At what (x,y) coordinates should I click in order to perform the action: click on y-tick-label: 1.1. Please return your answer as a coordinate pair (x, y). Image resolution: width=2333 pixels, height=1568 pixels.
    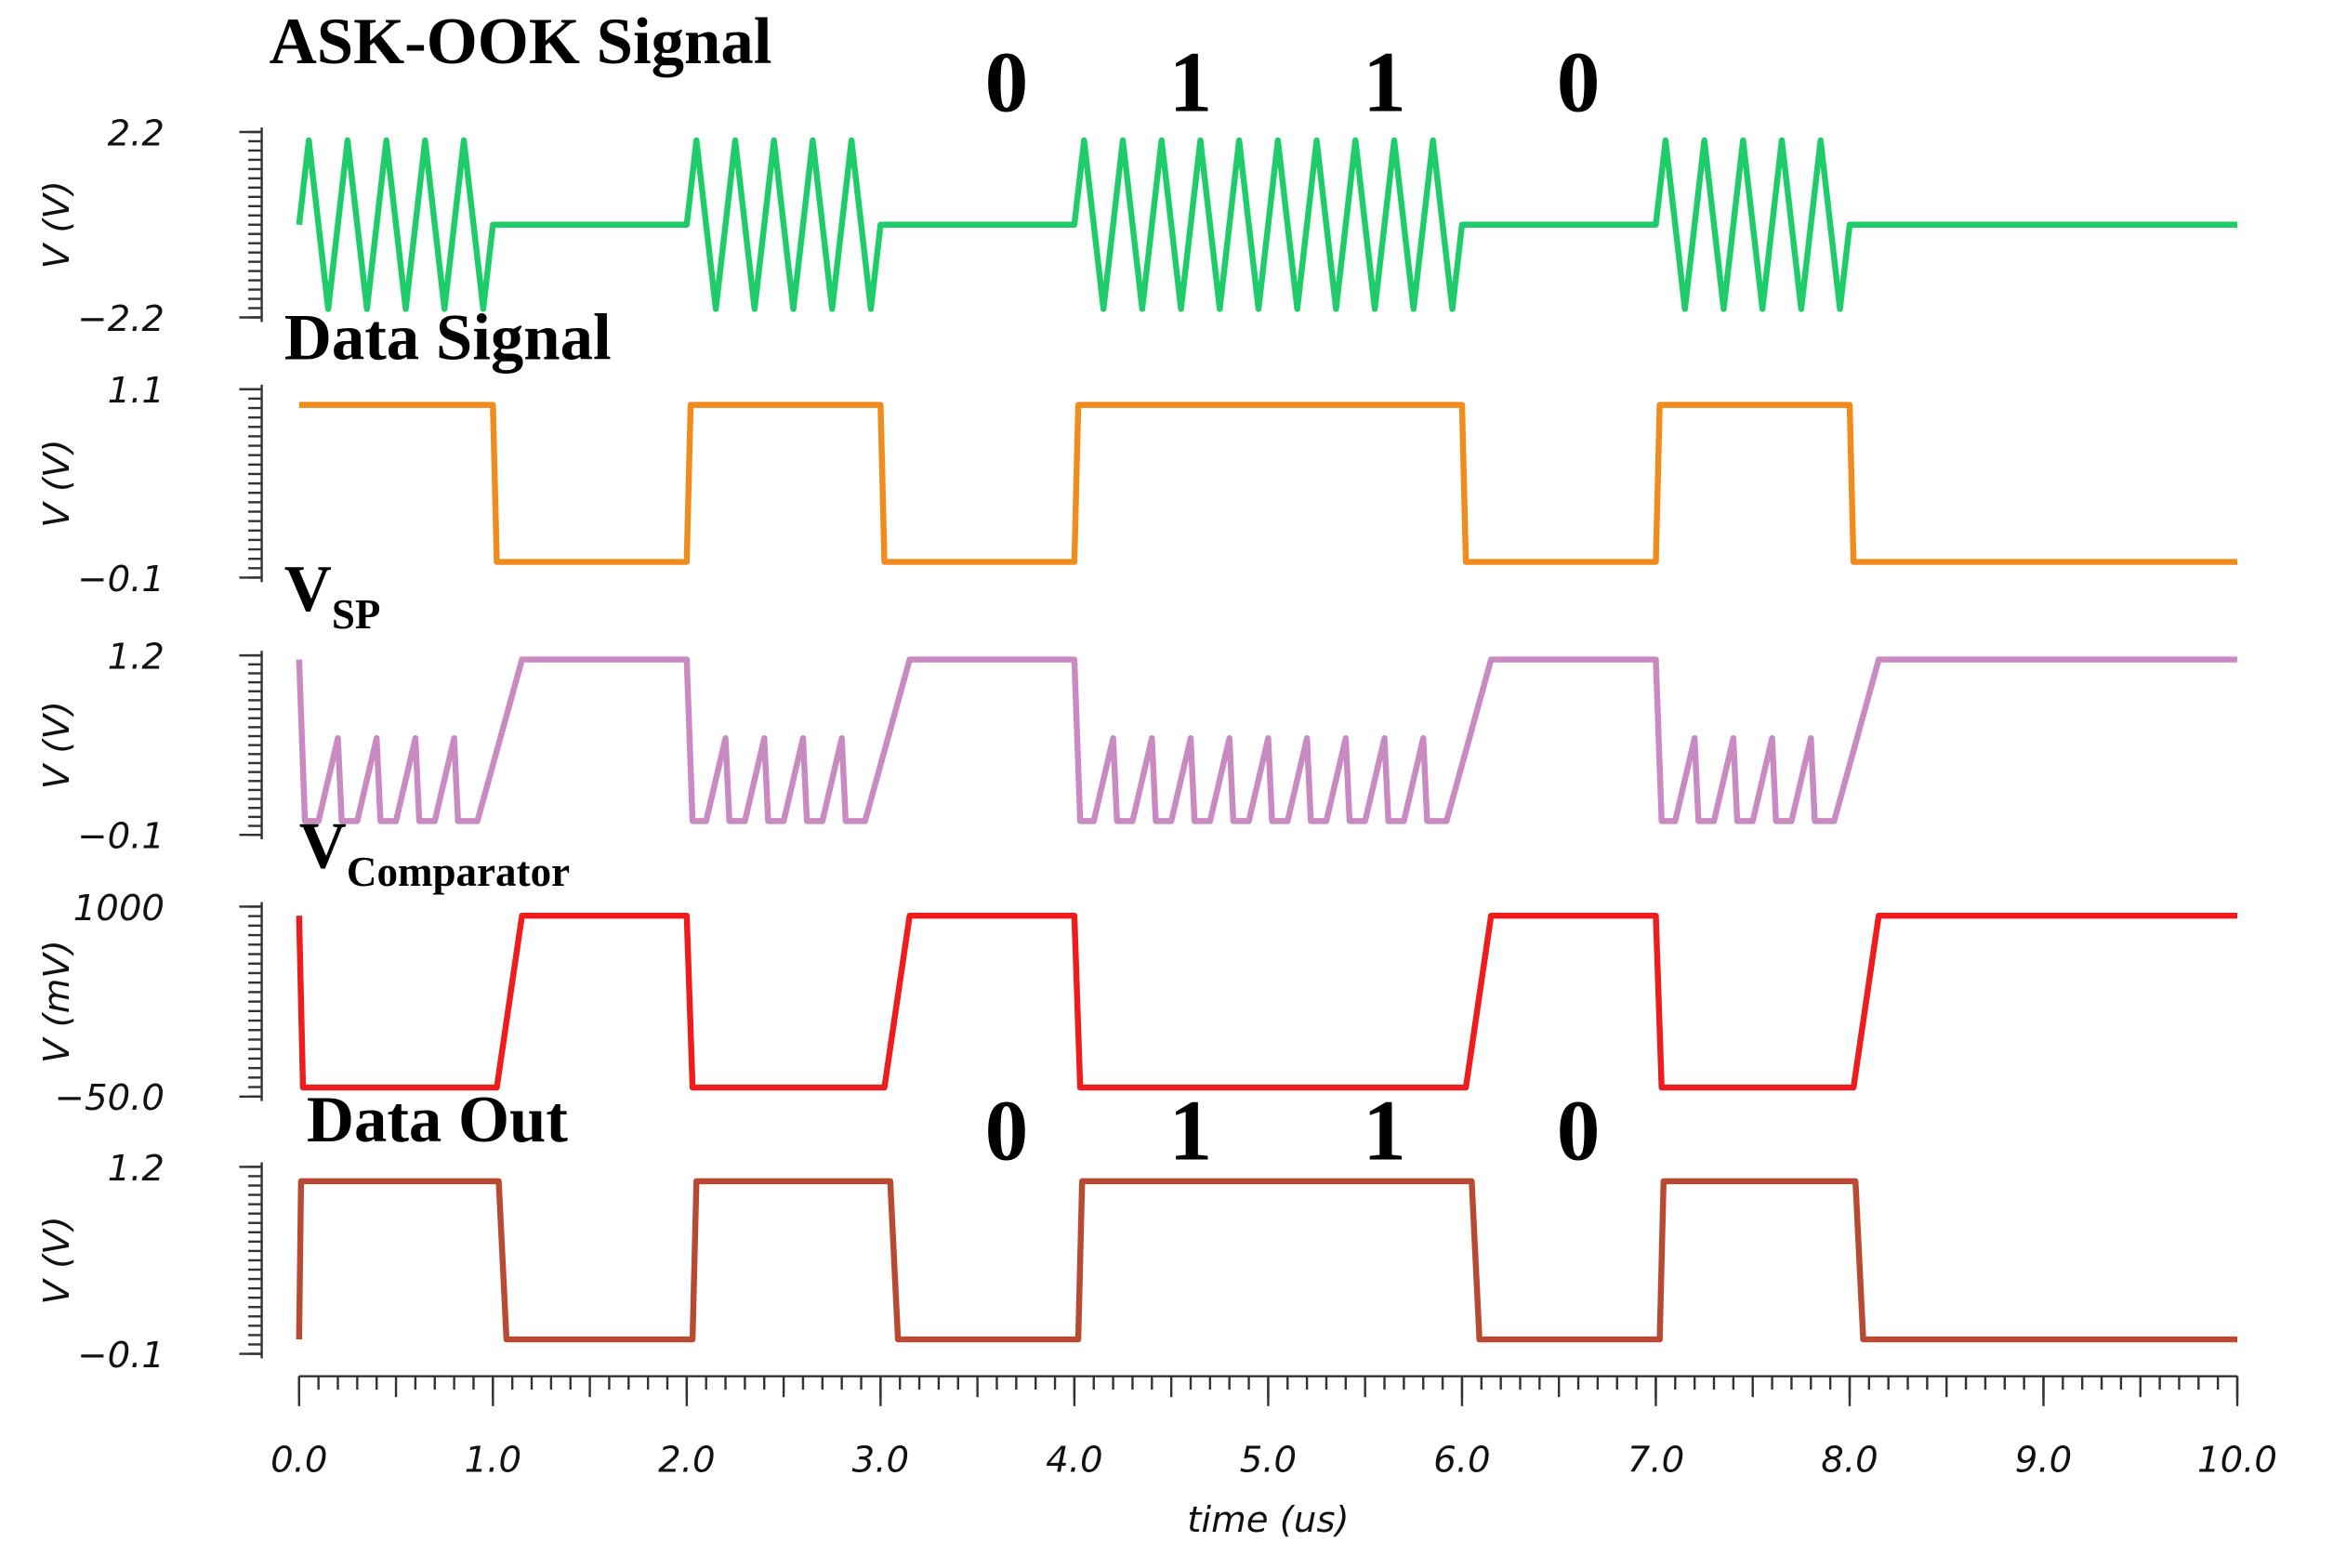
    Looking at the image, I should click on (136, 391).